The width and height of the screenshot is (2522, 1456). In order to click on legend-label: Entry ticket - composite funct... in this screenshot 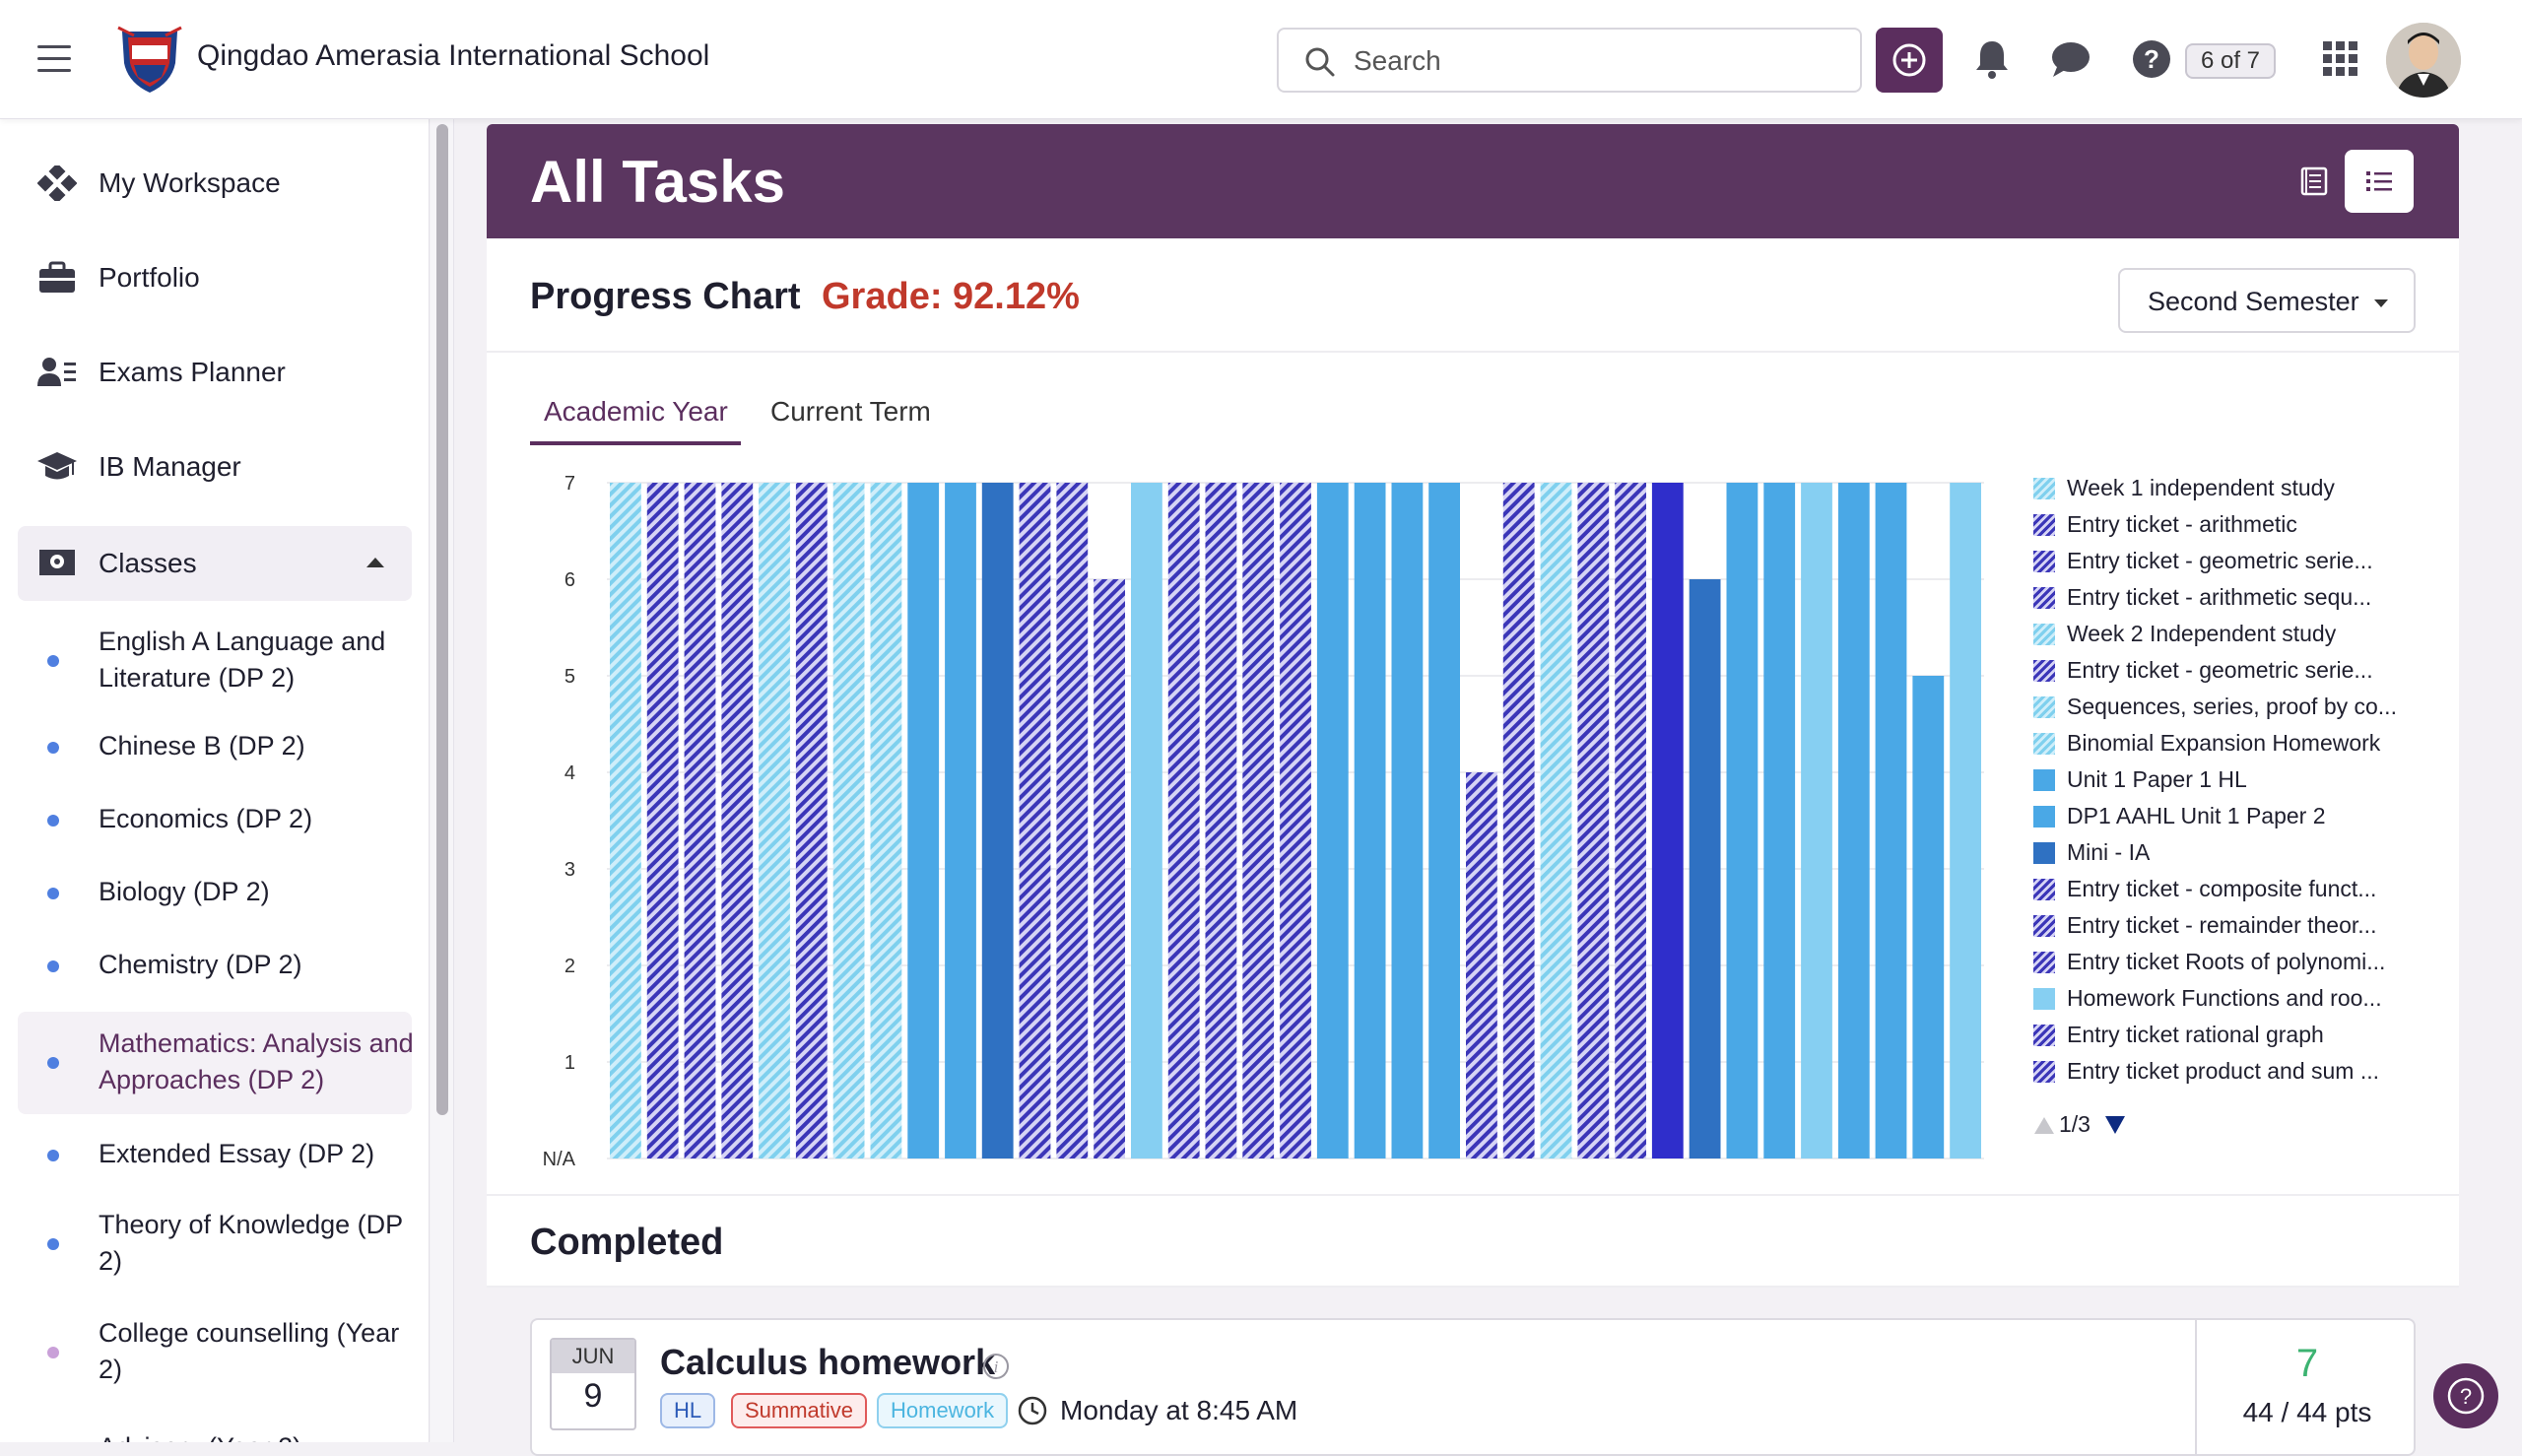, I will do `click(2222, 888)`.